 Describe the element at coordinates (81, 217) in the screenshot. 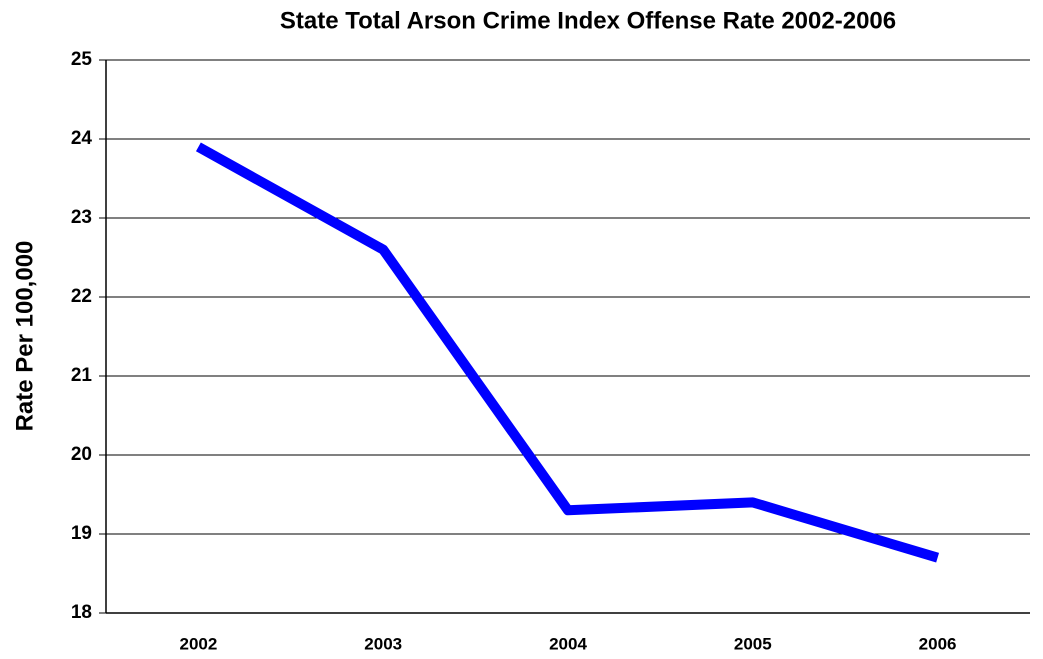

I see `y-tick-label: 23` at that location.